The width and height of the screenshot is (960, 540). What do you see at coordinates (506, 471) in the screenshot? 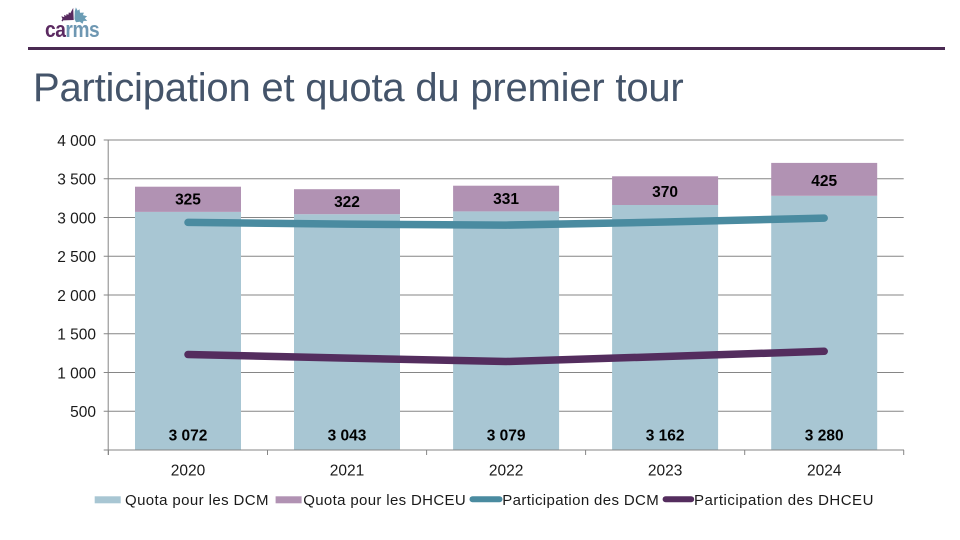
I see `svg-text: 2022` at bounding box center [506, 471].